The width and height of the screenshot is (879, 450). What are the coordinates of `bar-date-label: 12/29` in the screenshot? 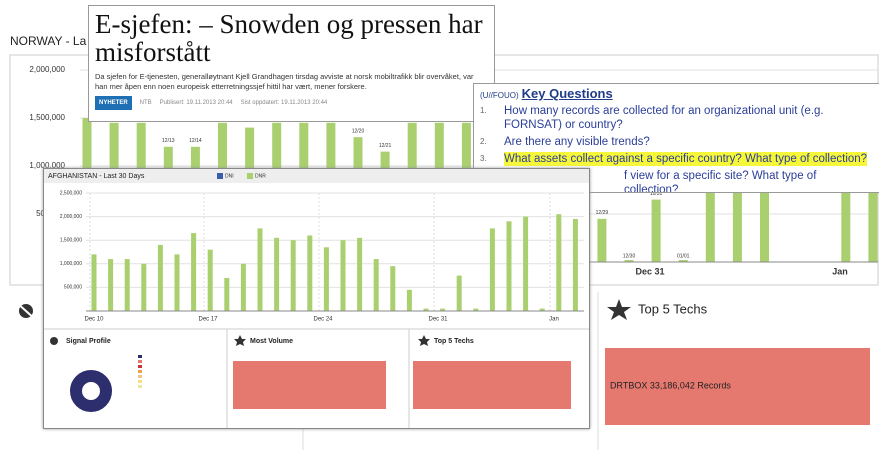 It's located at (602, 213).